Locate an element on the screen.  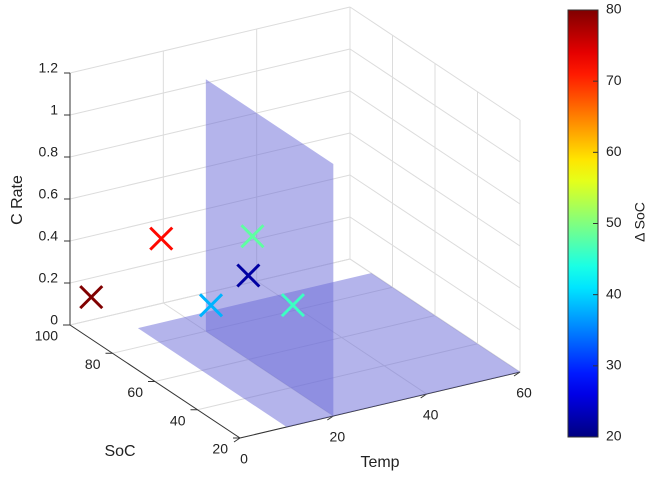
colorbar-tick-label: 50 is located at coordinates (614, 222).